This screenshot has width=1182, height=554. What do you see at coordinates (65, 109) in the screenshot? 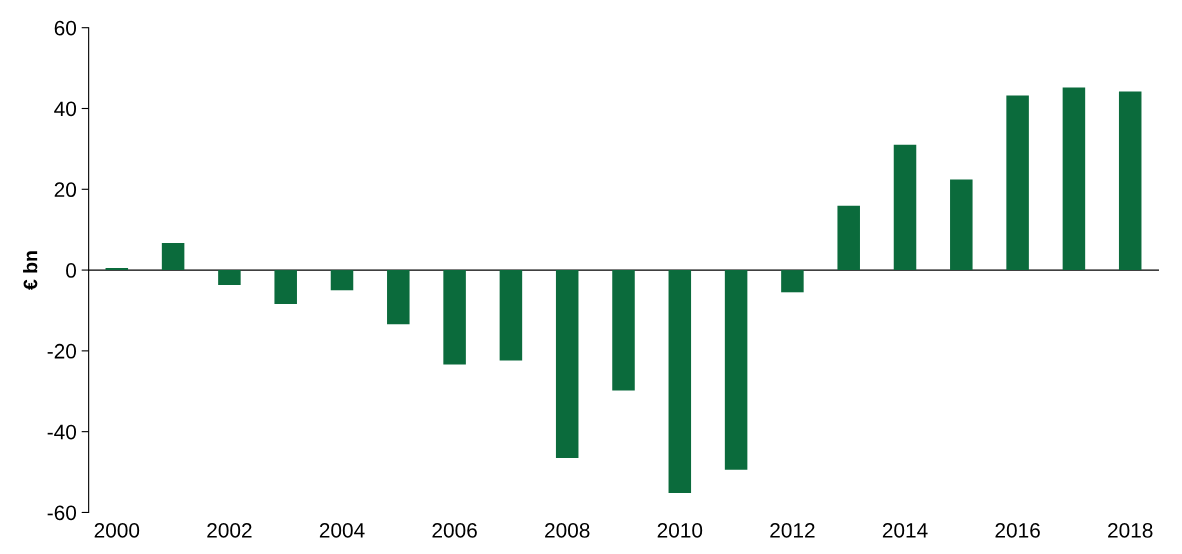
I see `y-tick-label: 40` at bounding box center [65, 109].